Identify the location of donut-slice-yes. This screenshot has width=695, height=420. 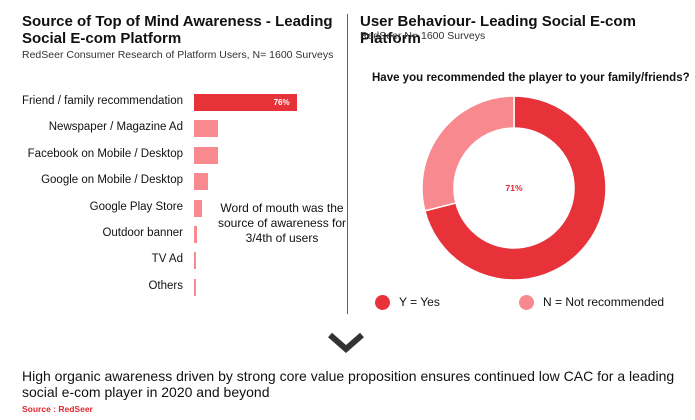
(515, 188).